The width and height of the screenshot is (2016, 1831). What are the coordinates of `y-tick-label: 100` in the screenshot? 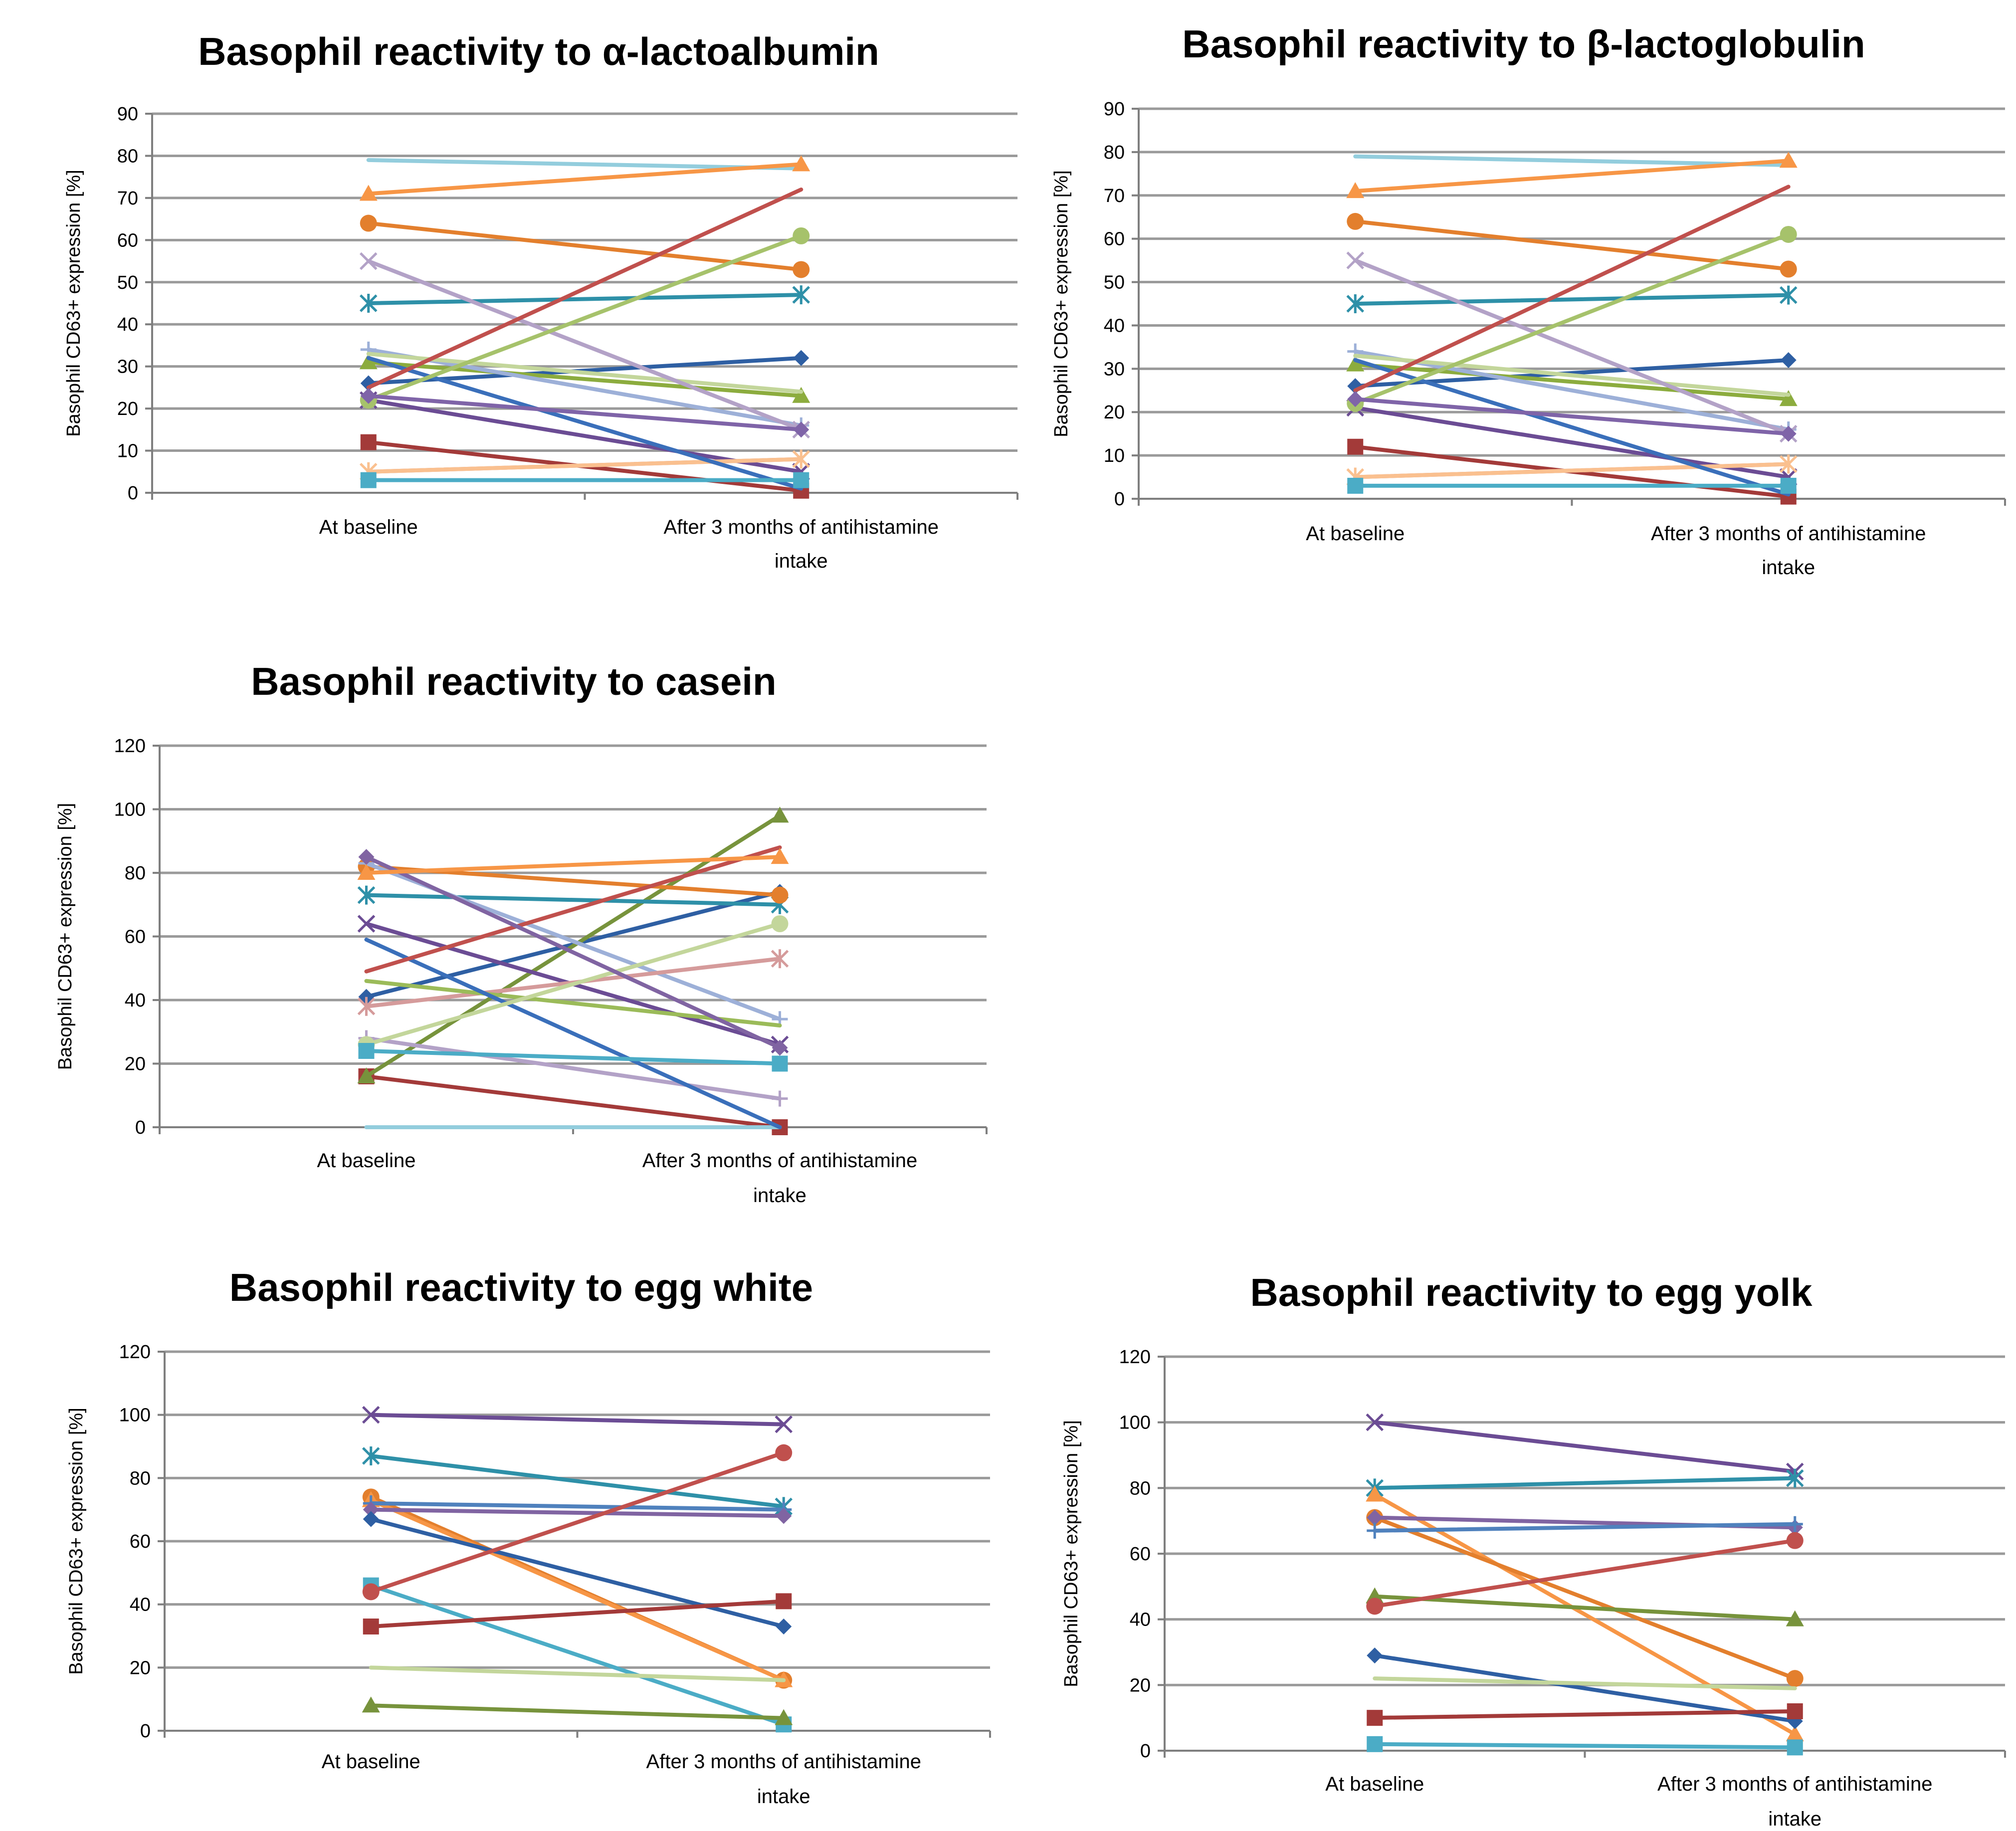 It's located at (130, 810).